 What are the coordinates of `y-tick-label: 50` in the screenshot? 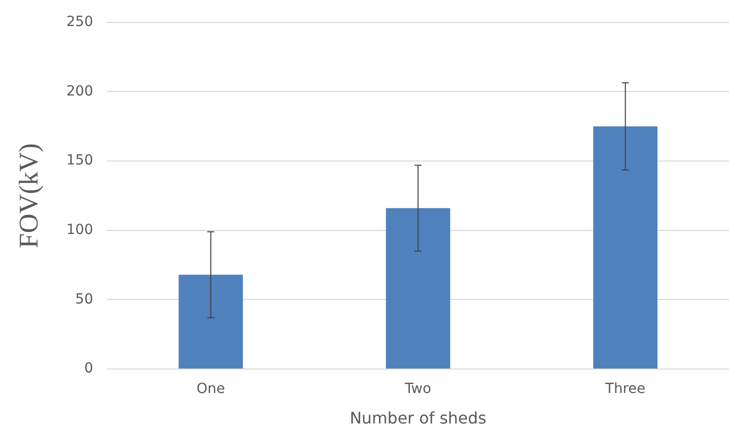 It's located at (84, 299).